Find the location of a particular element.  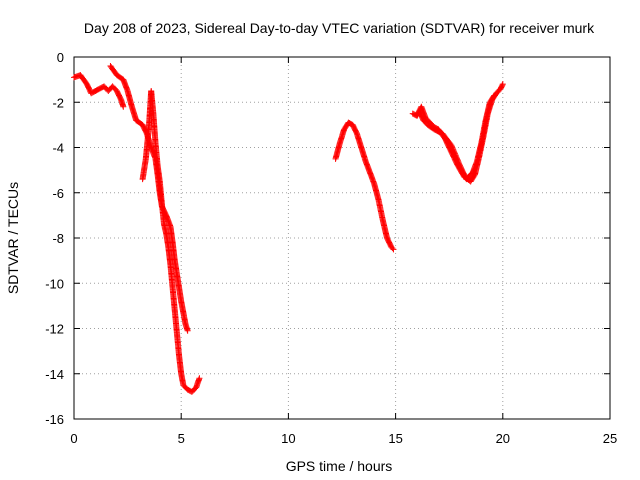

y-axis-label: SDTVAR / TECUs is located at coordinates (13, 238).